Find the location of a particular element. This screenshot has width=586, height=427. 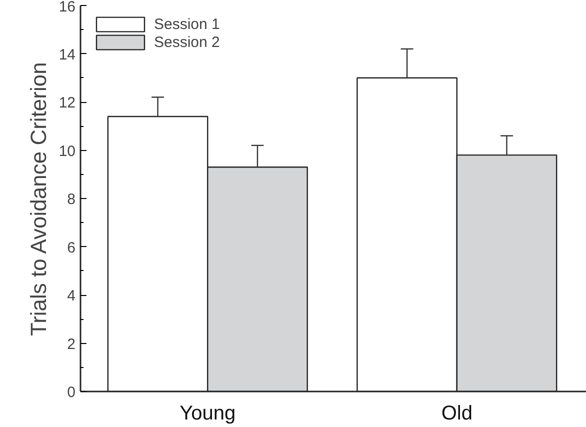

y-tick-label: 8 is located at coordinates (71, 199).